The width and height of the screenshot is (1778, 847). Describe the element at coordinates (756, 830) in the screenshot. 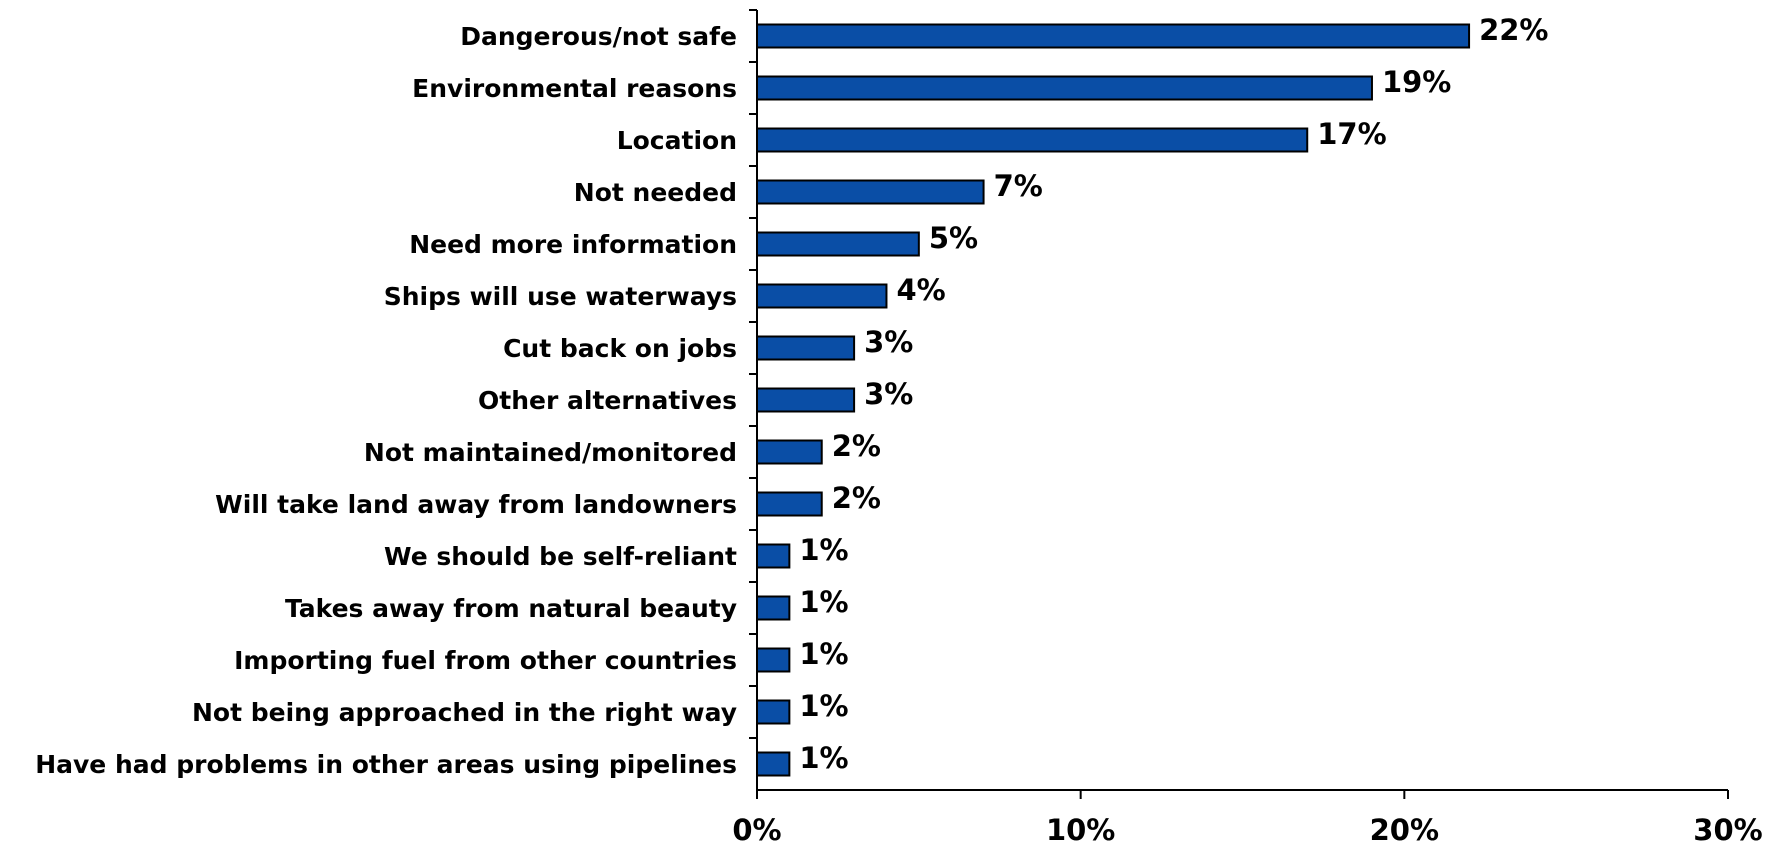

I see `x-tick-label: 0%` at that location.